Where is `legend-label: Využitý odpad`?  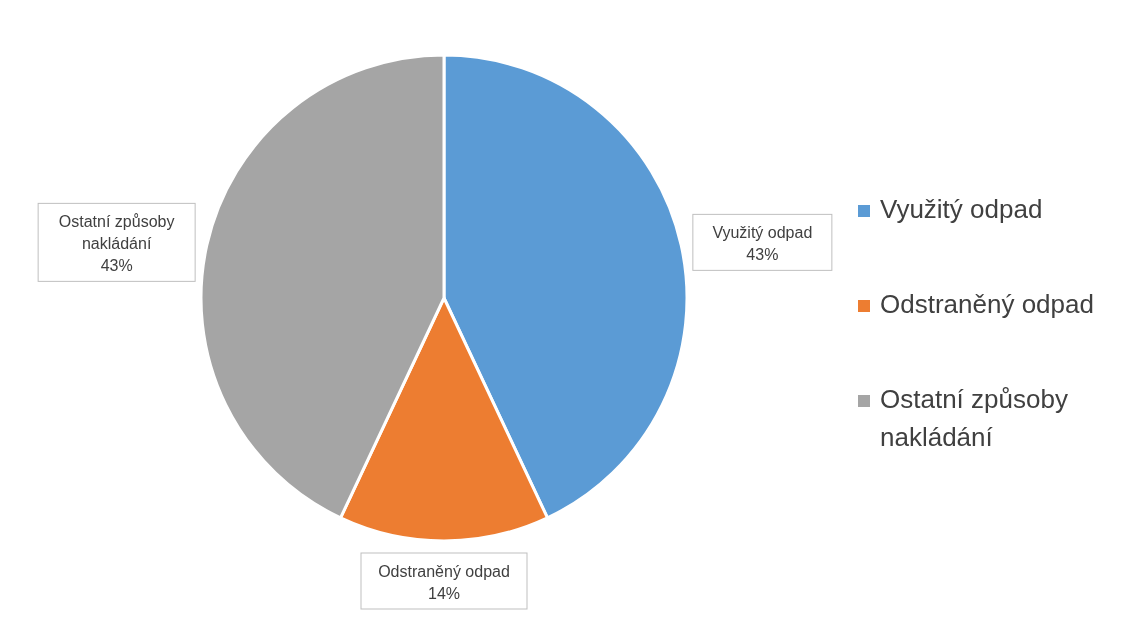 legend-label: Využitý odpad is located at coordinates (961, 209).